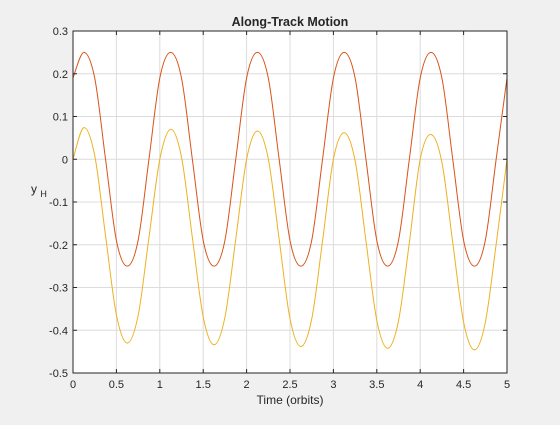  I want to click on x-tick-label: 1.5, so click(203, 385).